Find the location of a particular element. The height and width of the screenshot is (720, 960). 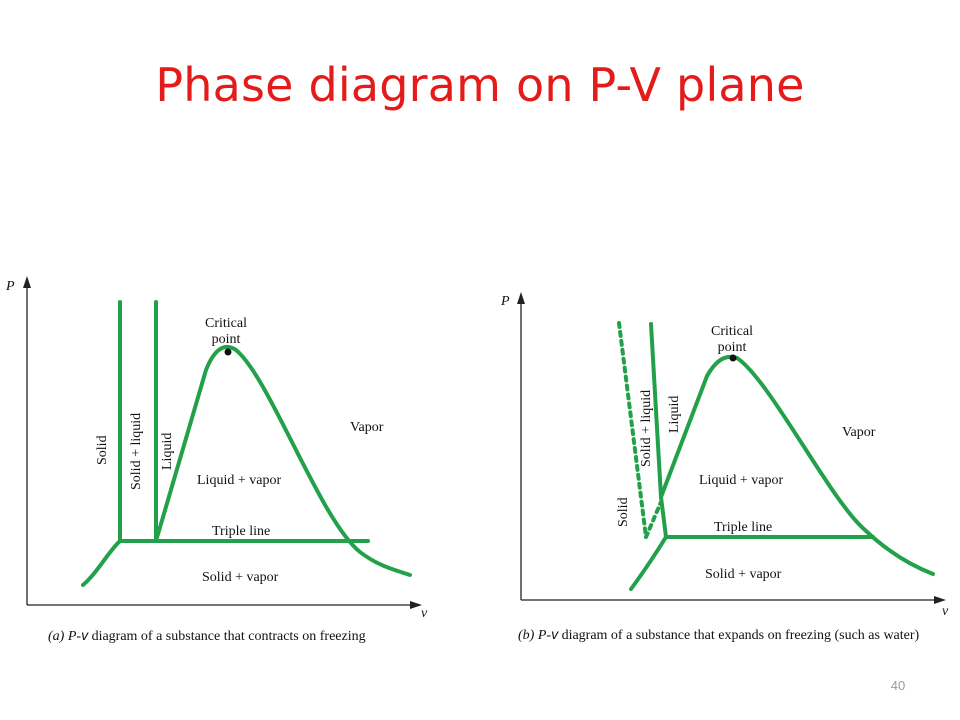

diagram-a-caption-p: P is located at coordinates (72, 636).